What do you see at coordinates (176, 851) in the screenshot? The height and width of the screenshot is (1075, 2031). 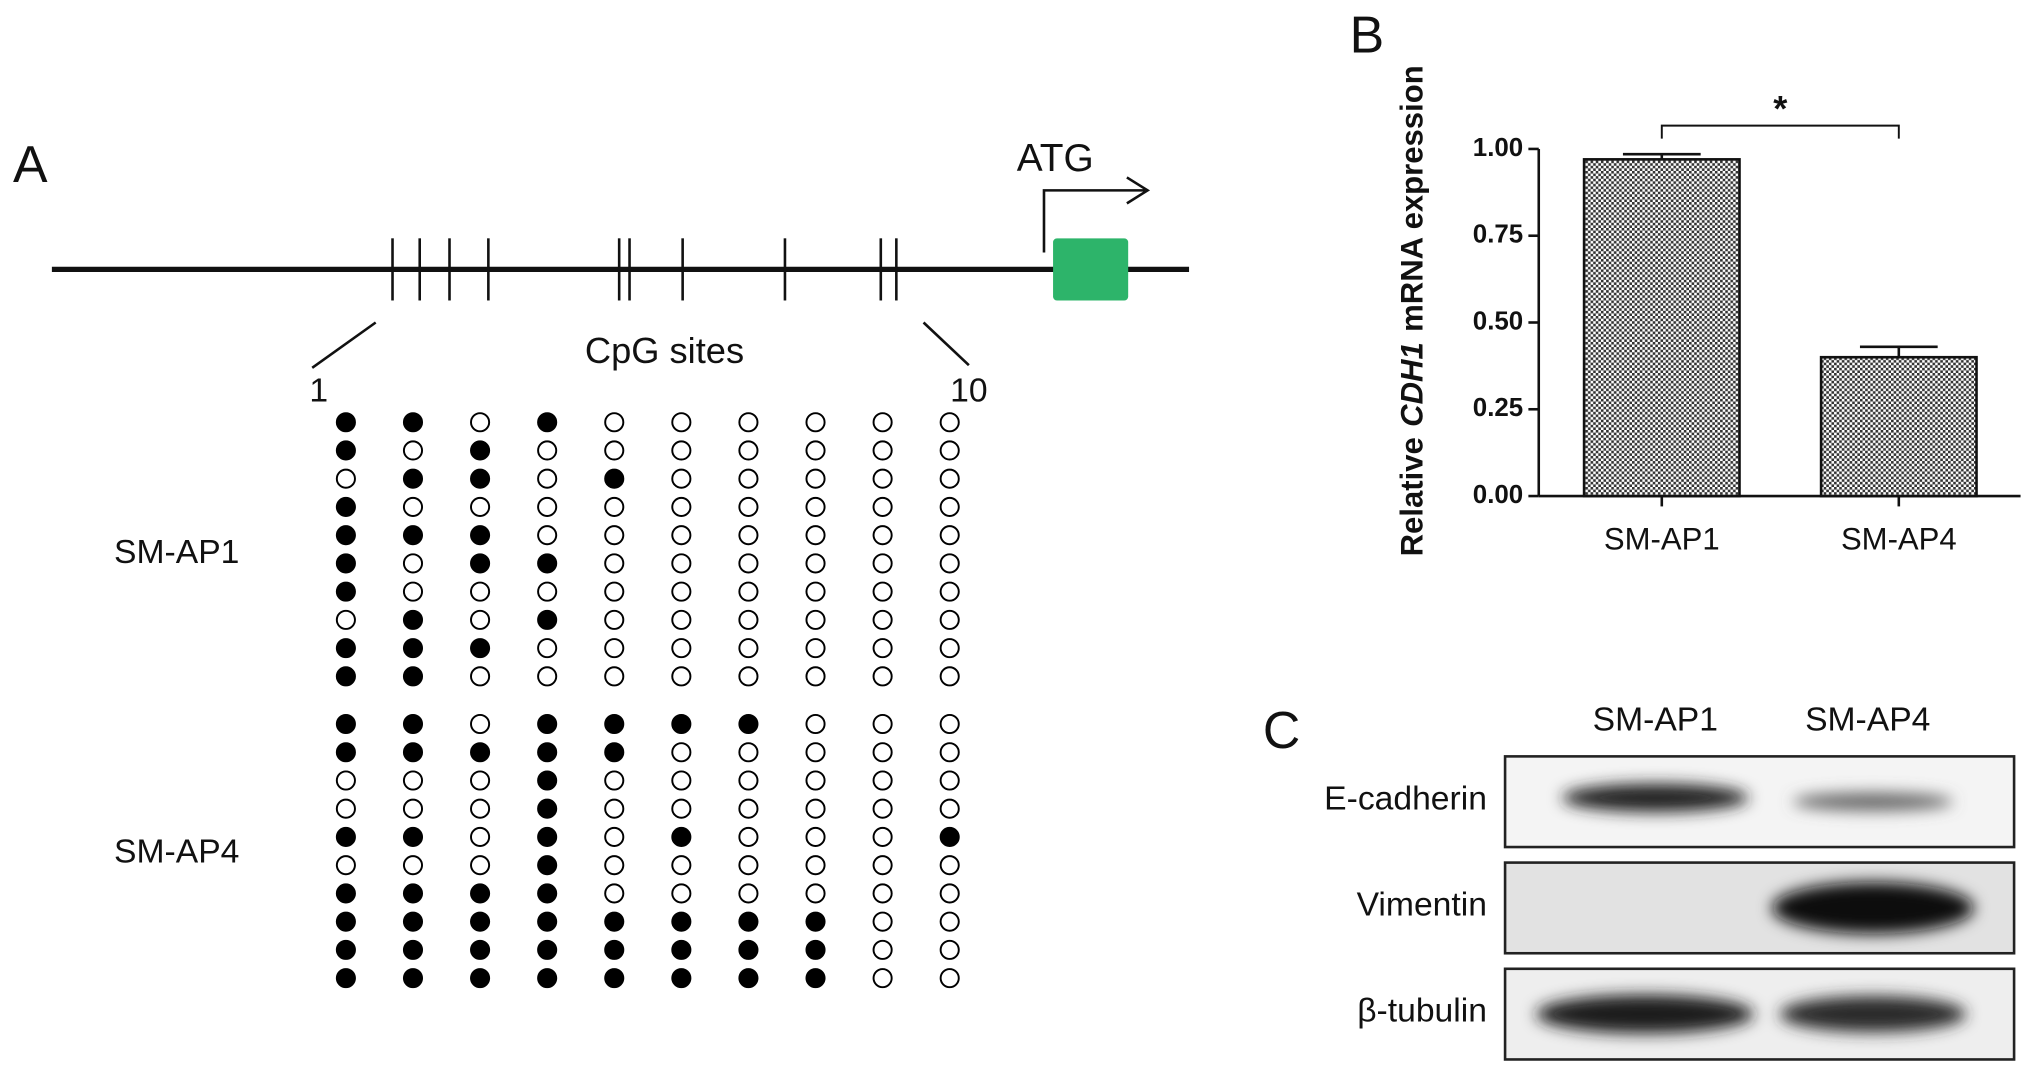 I see `group-label: SM-AP4` at bounding box center [176, 851].